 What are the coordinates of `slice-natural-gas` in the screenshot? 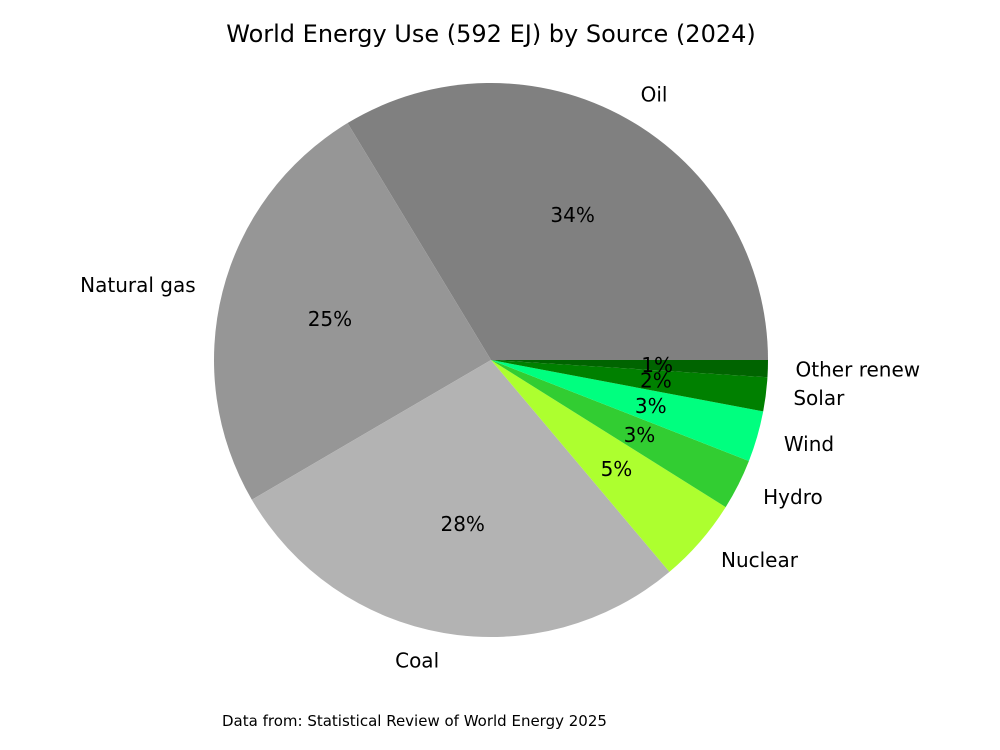 It's located at (352, 311).